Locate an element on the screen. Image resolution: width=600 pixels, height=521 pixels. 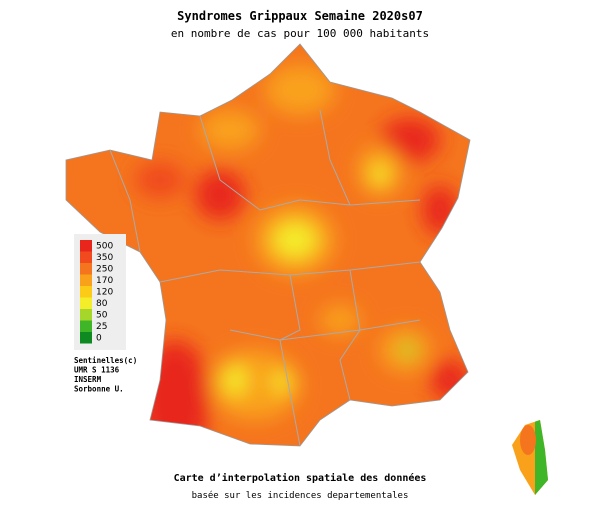
credit-line: Sorbonne U. is located at coordinates (99, 389).